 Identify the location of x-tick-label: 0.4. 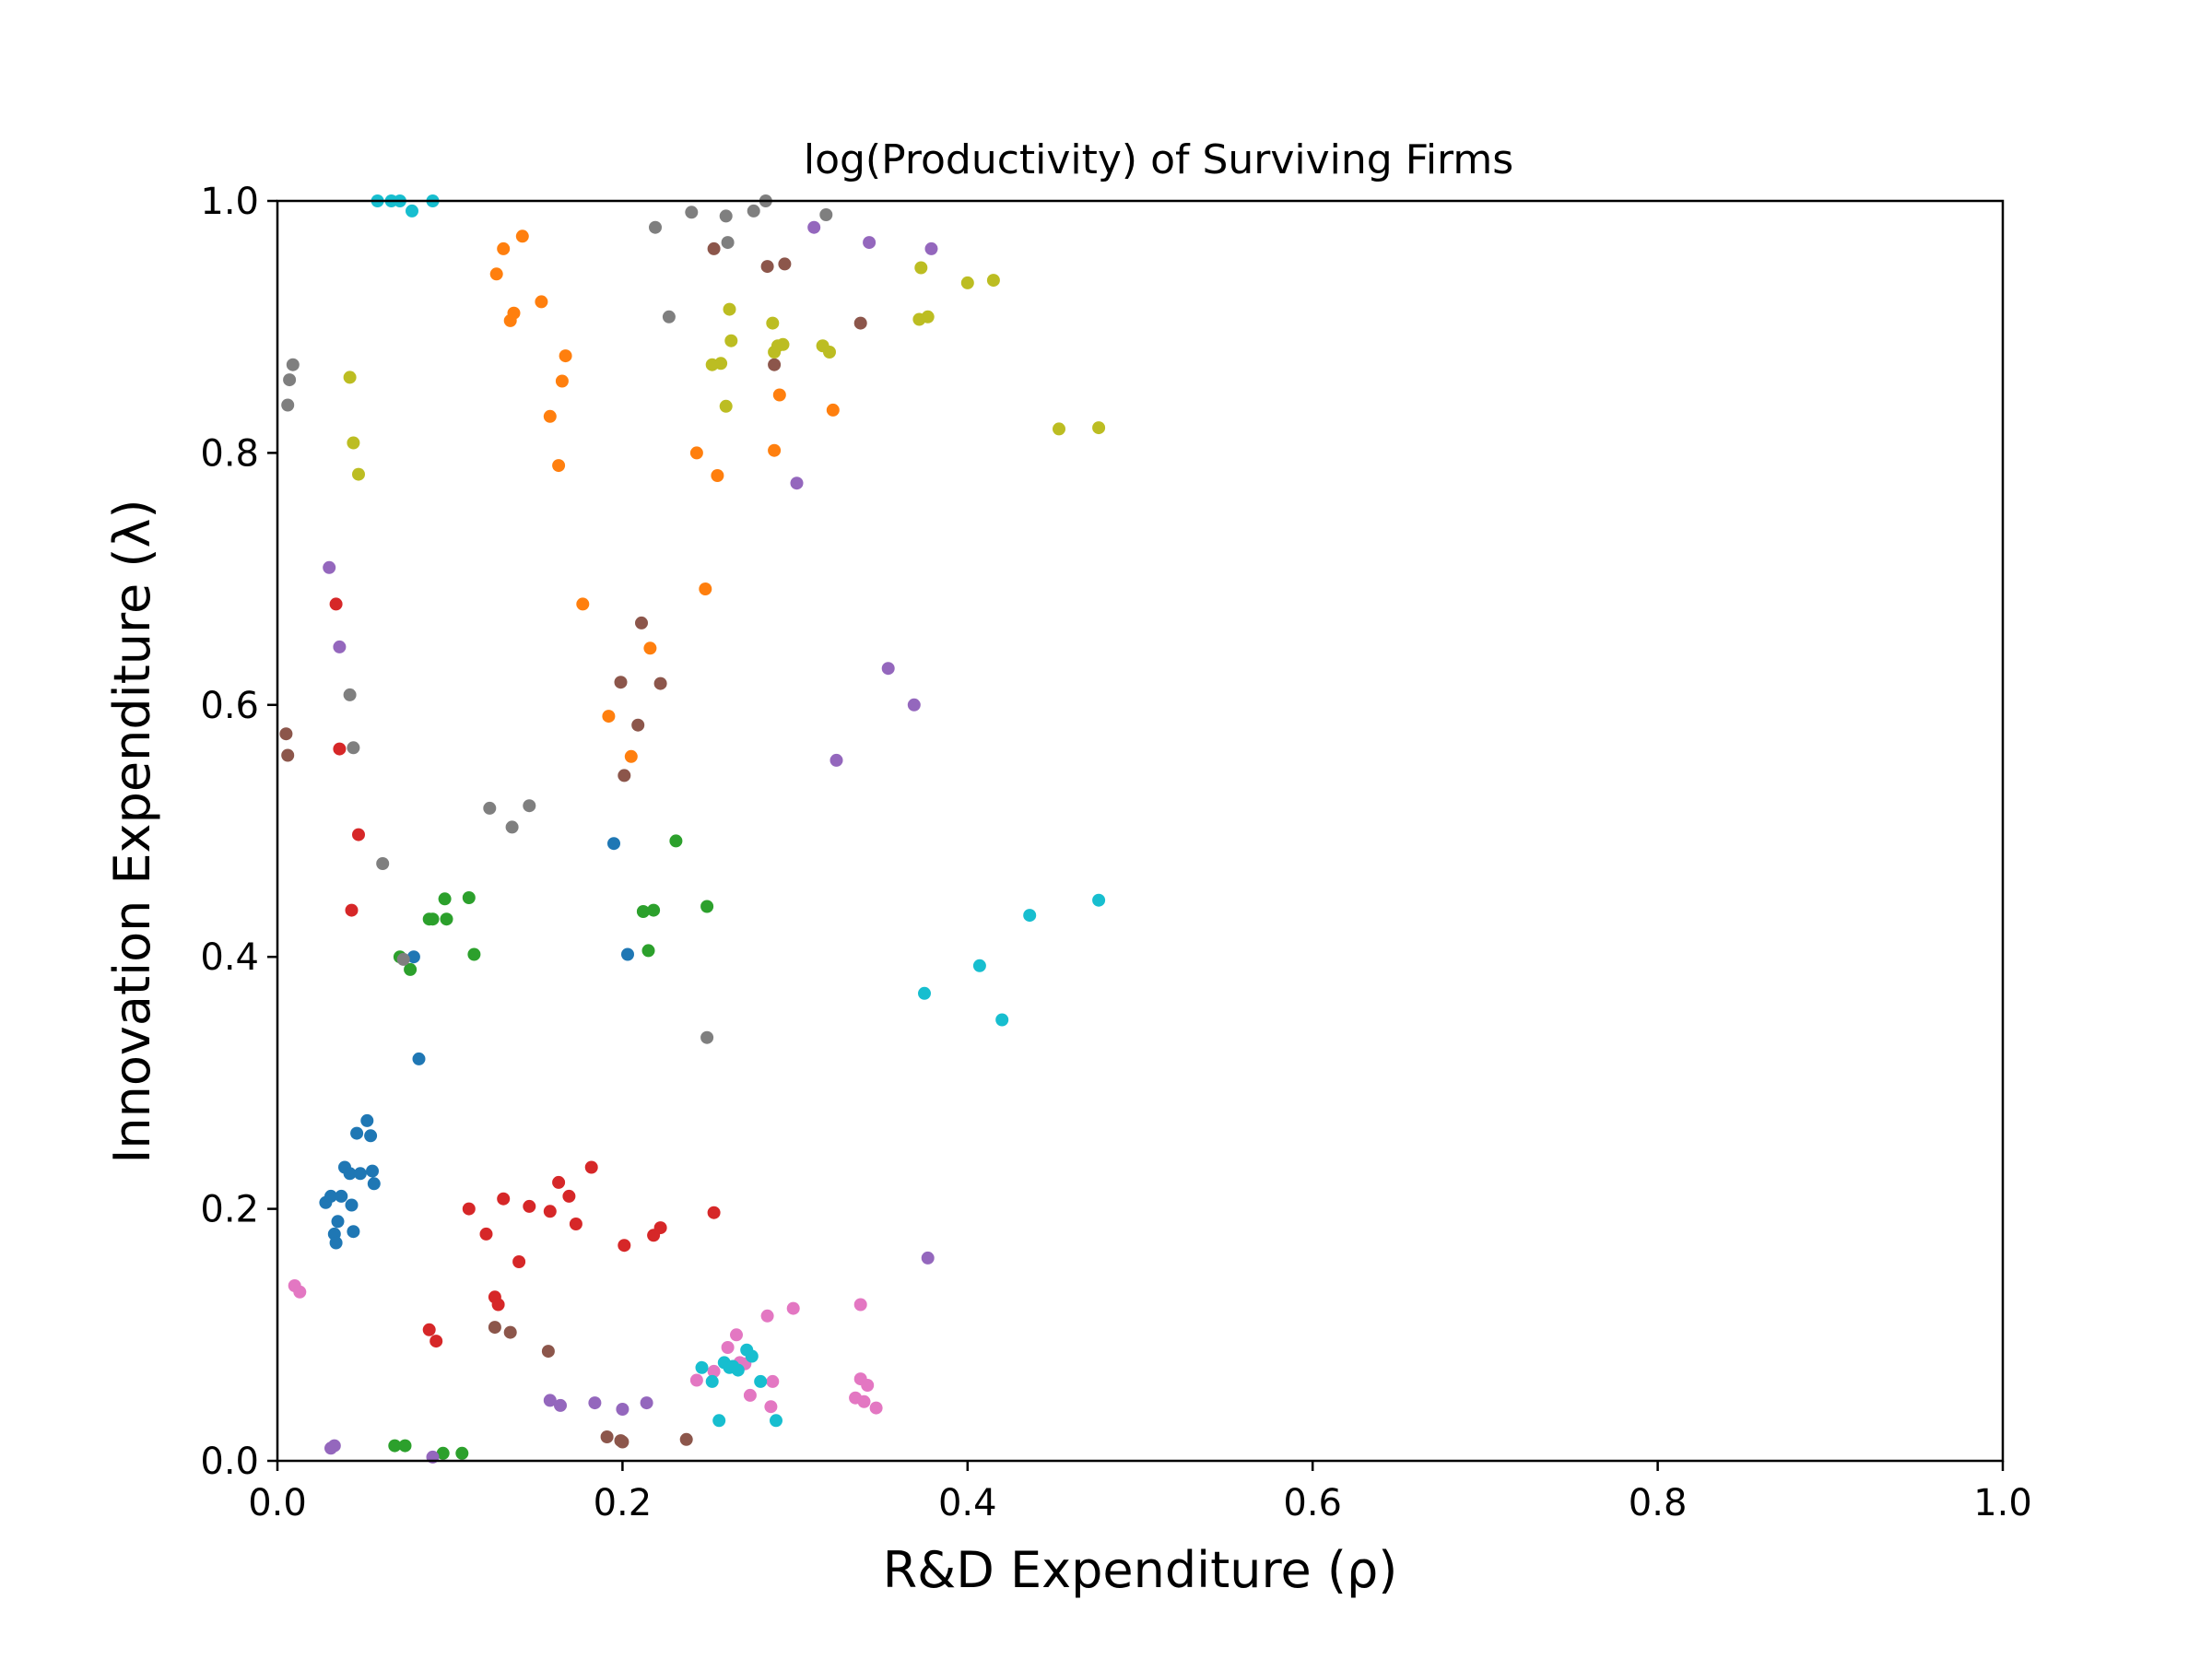
(967, 1503).